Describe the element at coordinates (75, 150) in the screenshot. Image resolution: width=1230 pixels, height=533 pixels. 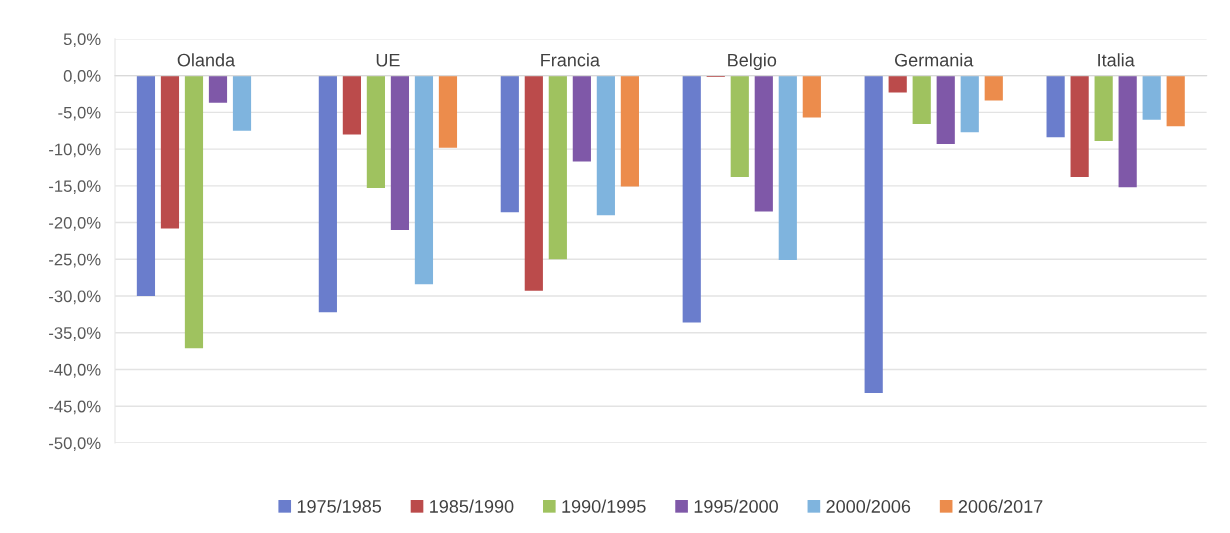
I see `y-tick-label: -10,0%` at that location.